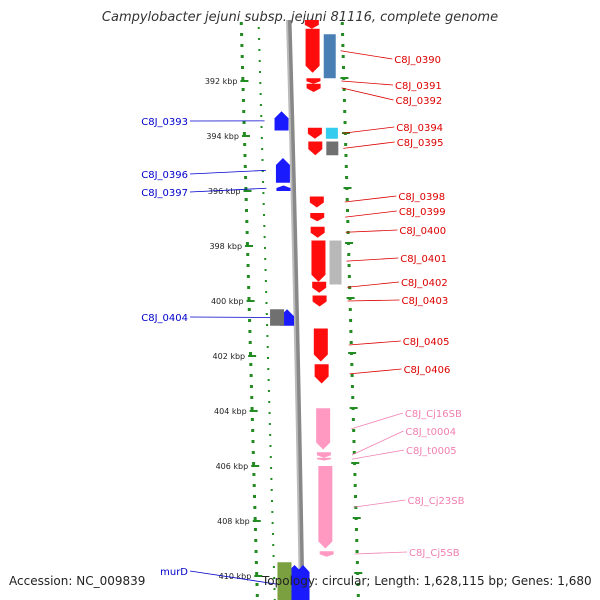  What do you see at coordinates (436, 501) in the screenshot?
I see `gene-c8j-cj23sb-label: C8J_Cj23SB` at bounding box center [436, 501].